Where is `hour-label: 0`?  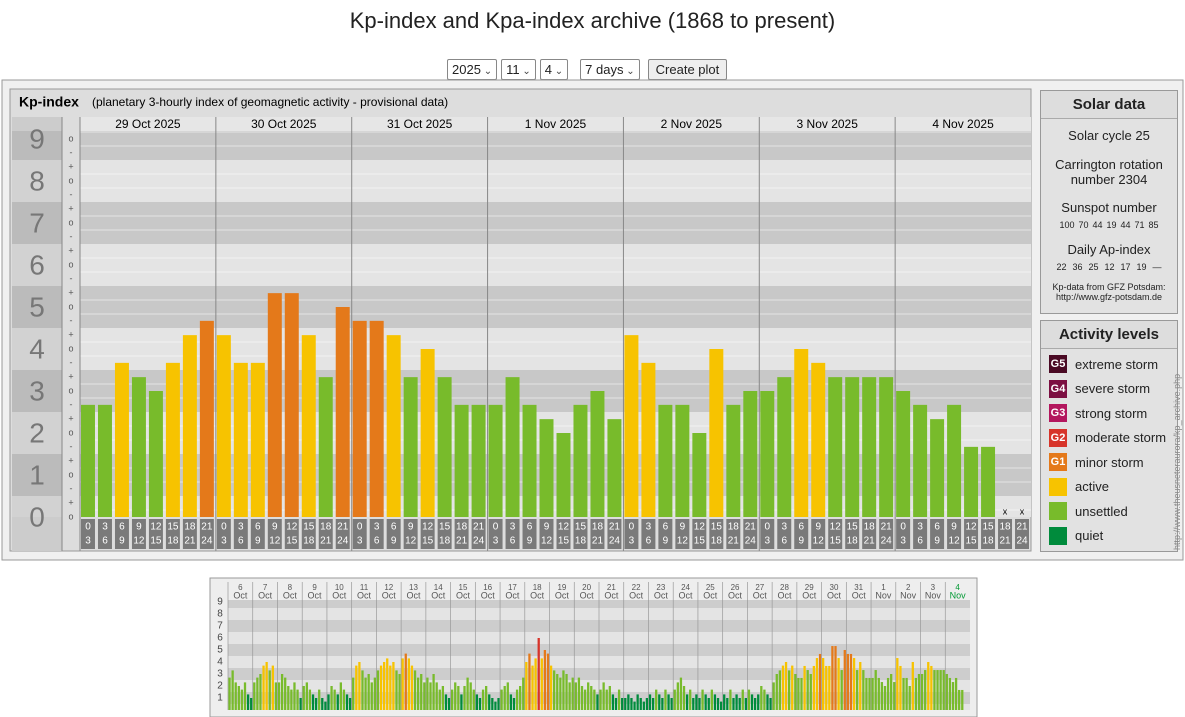 hour-label: 0 is located at coordinates (88, 527).